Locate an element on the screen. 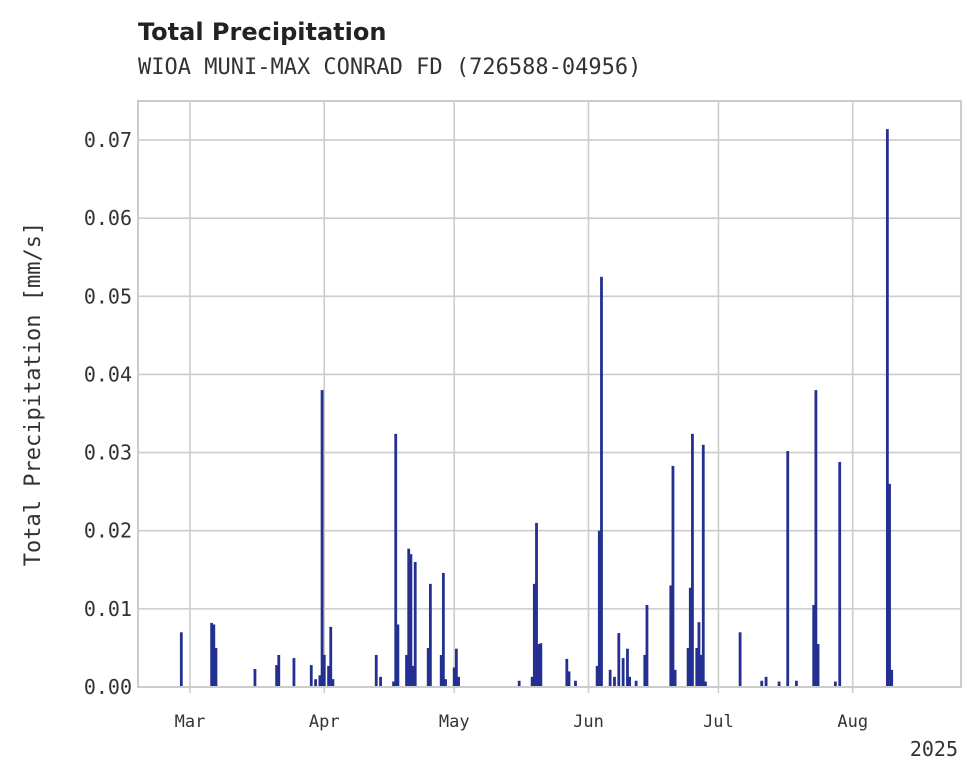  year-label: 2025 is located at coordinates (934, 749).